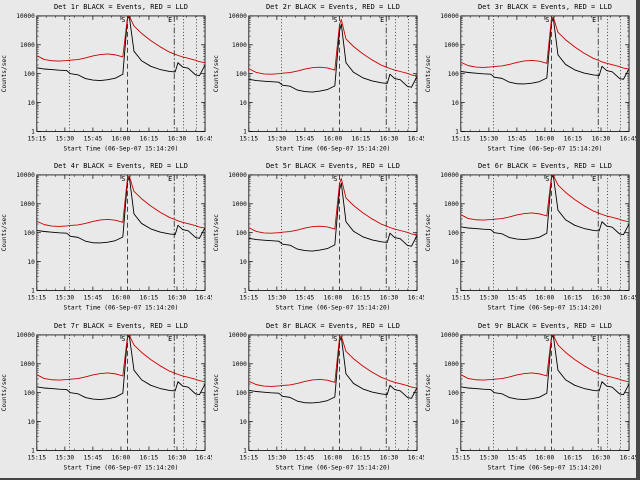 The width and height of the screenshot is (640, 480). What do you see at coordinates (333, 166) in the screenshot?
I see `panel-title: Det 5r BLACK = Events, RED = LLD` at bounding box center [333, 166].